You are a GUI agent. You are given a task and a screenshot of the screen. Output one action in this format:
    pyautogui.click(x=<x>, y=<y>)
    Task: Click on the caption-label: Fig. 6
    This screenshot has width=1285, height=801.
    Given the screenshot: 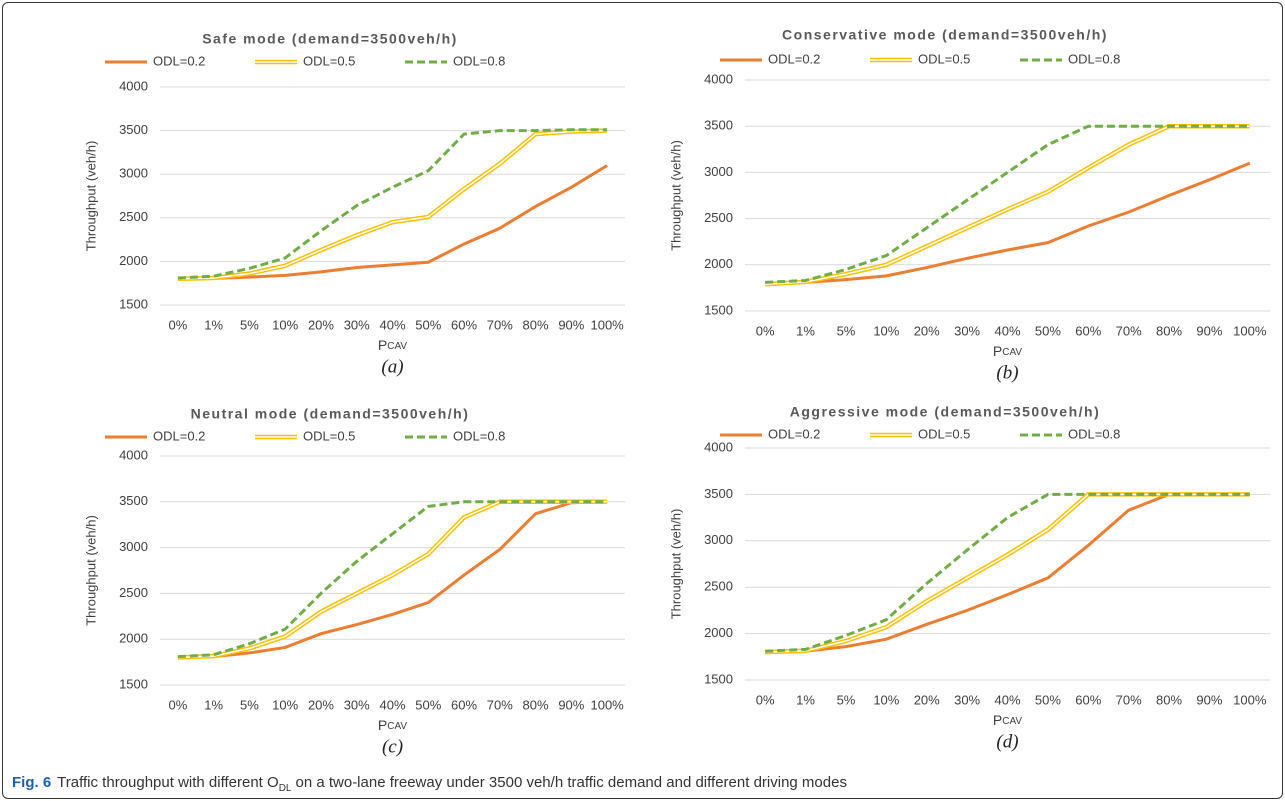 What is the action you would take?
    pyautogui.click(x=32, y=782)
    